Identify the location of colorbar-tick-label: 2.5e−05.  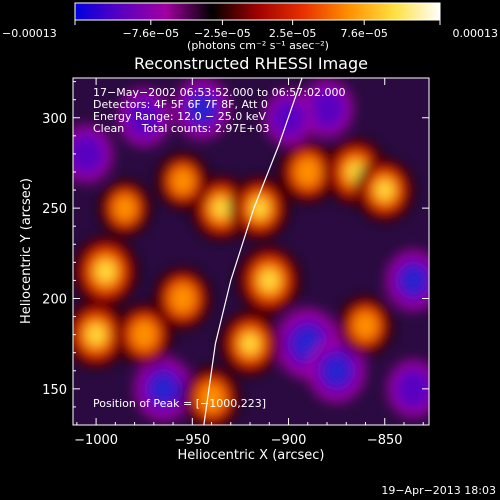
(292, 33).